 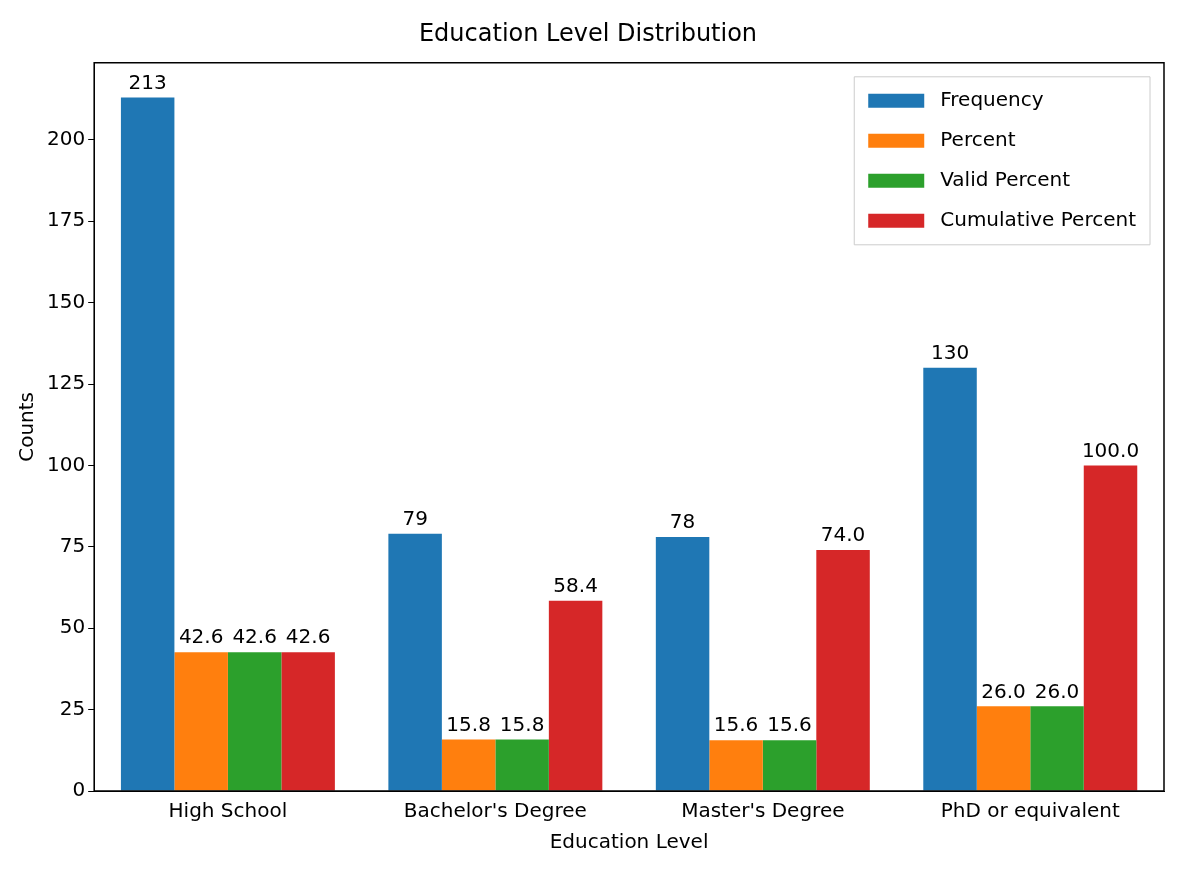 What do you see at coordinates (682, 521) in the screenshot?
I see `data-label: 78` at bounding box center [682, 521].